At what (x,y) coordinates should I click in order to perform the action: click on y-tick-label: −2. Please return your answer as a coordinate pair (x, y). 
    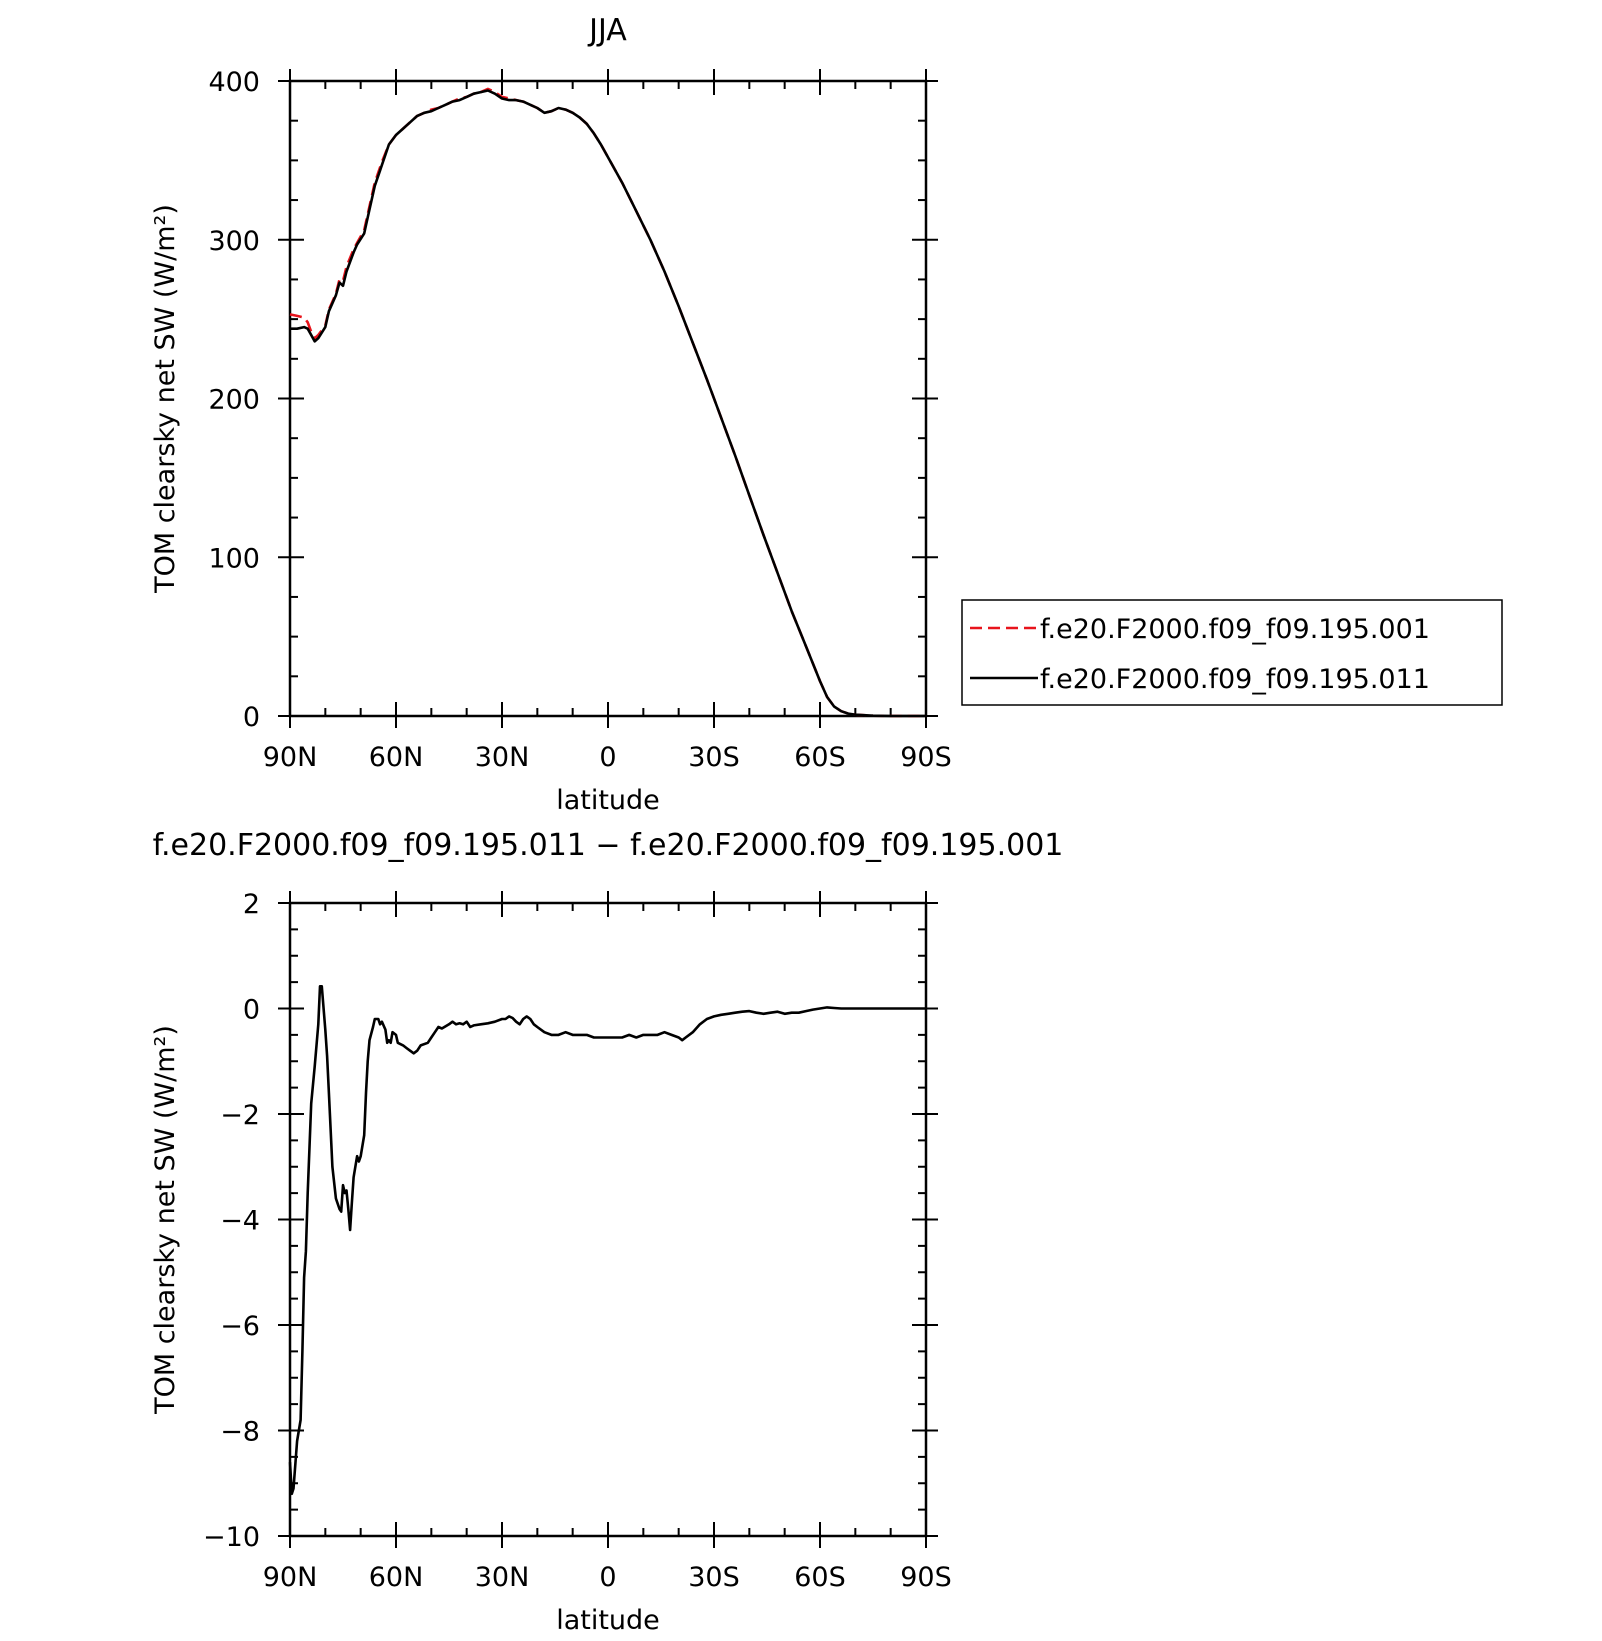
    Looking at the image, I should click on (240, 1115).